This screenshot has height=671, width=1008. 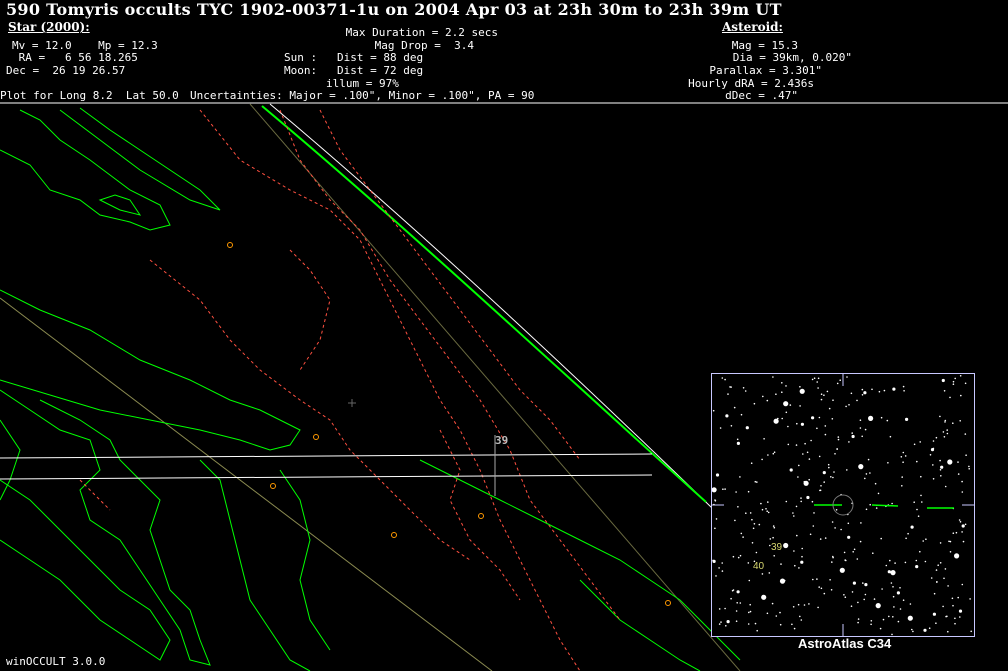 I want to click on inset-caption: AstroAtlas C34, so click(x=845, y=643).